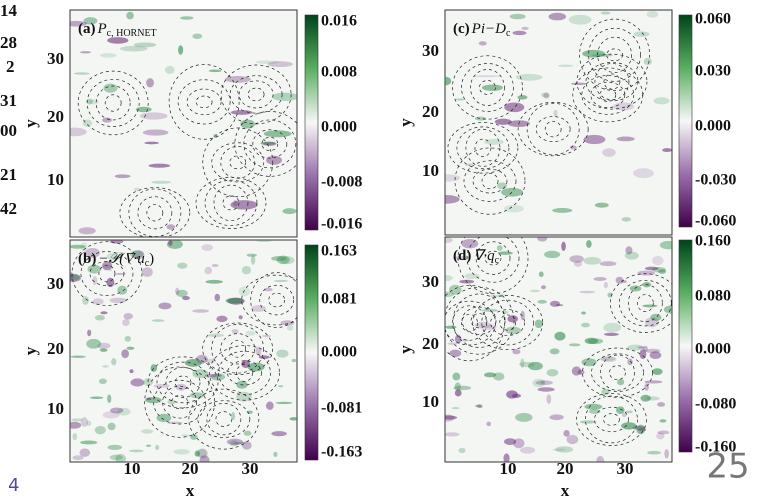 The height and width of the screenshot is (502, 761). What do you see at coordinates (8, 208) in the screenshot?
I see `fragment: 42` at bounding box center [8, 208].